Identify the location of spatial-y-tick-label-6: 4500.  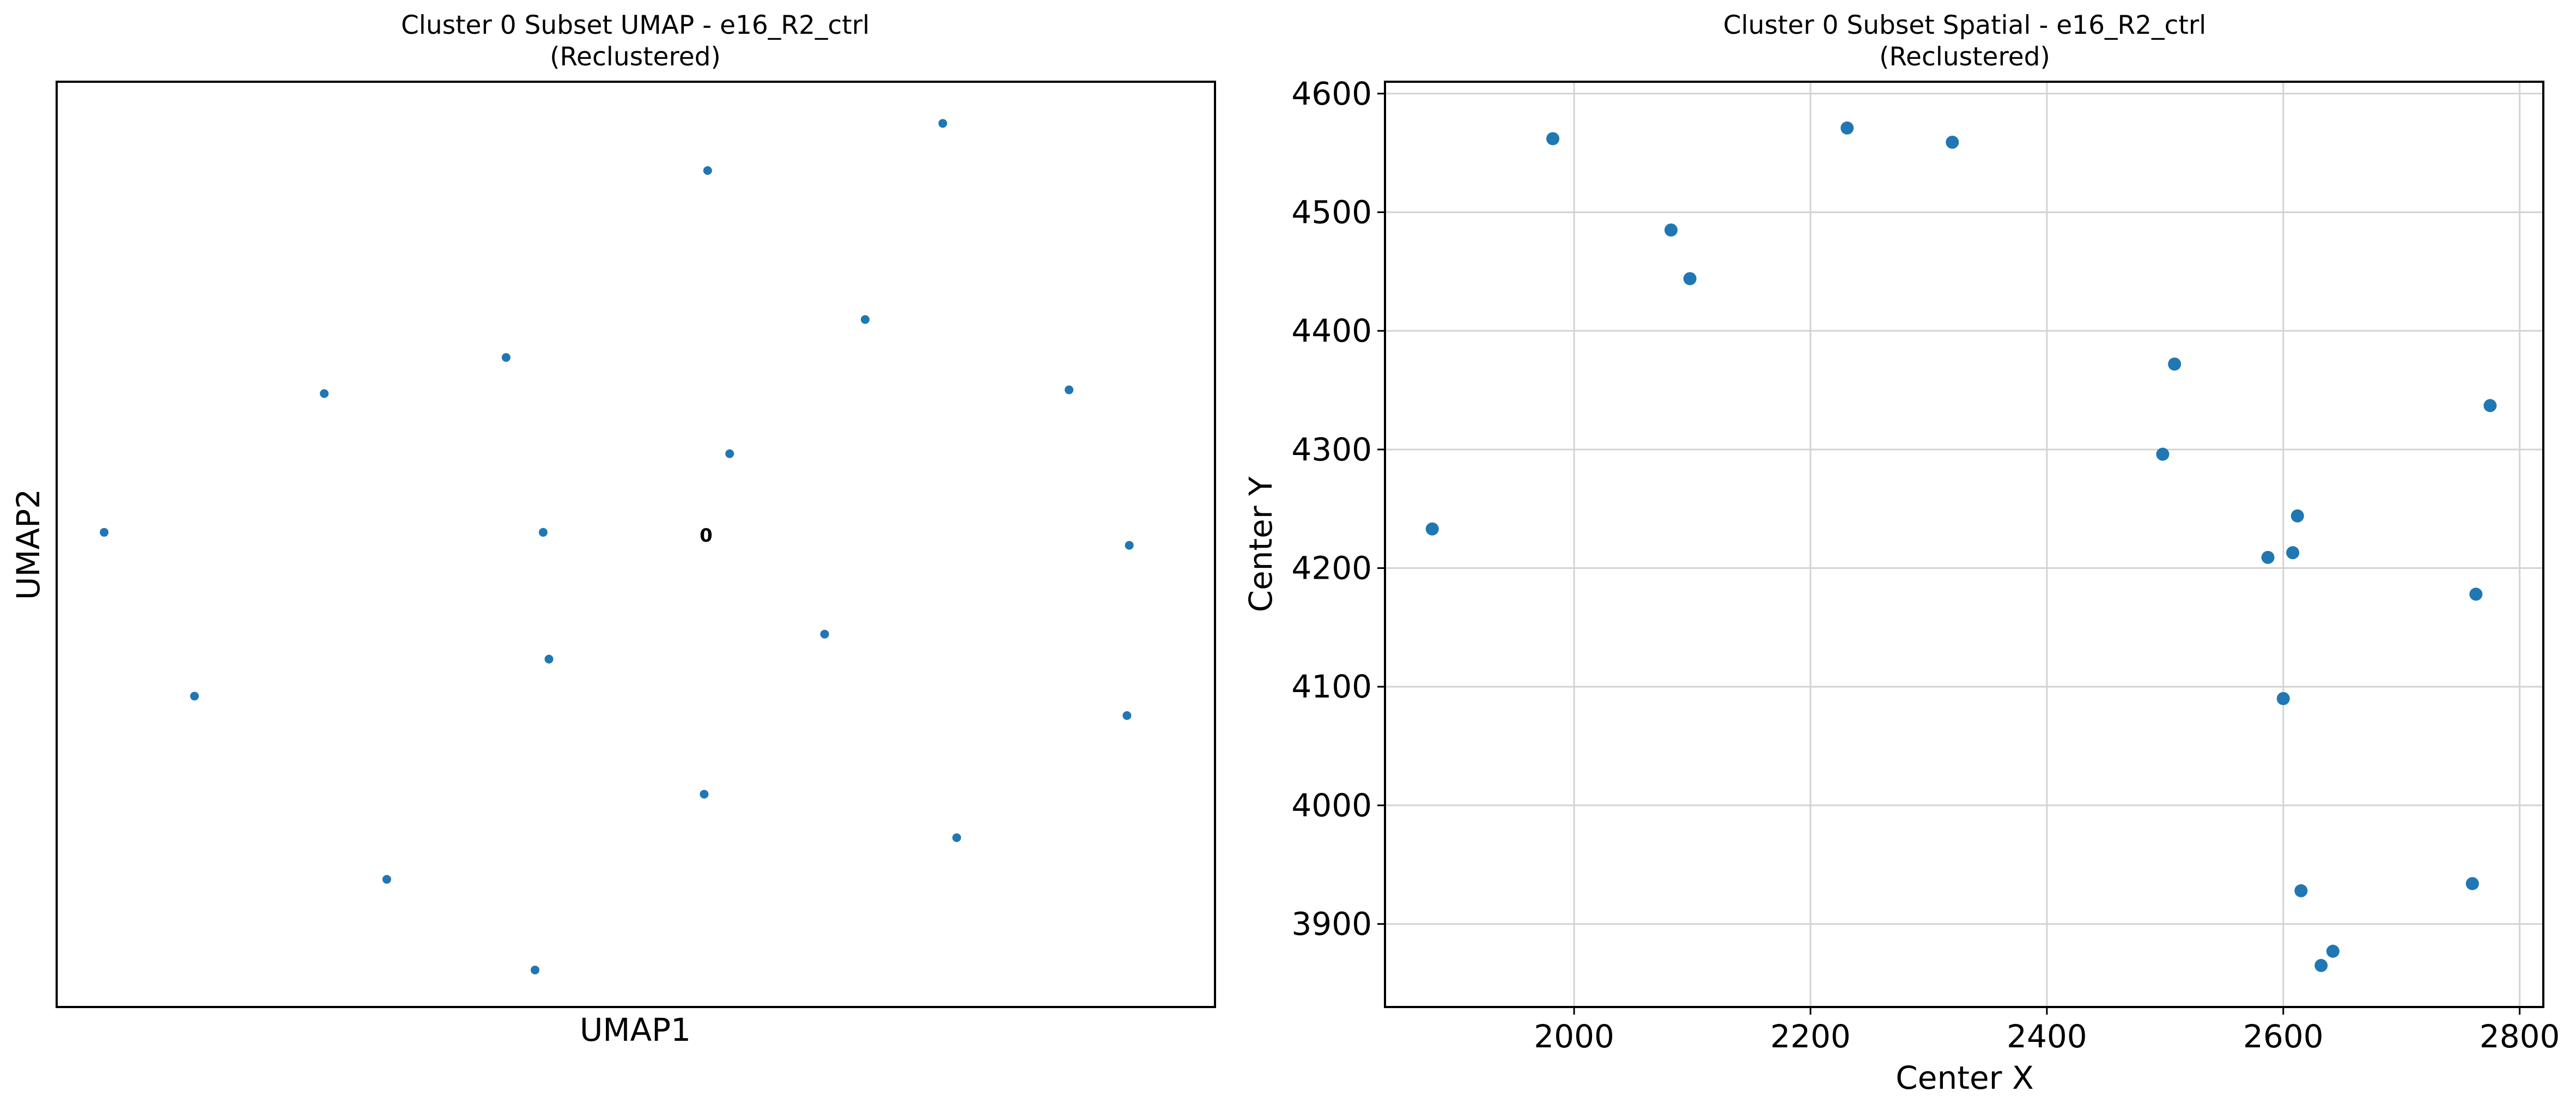
(1331, 212).